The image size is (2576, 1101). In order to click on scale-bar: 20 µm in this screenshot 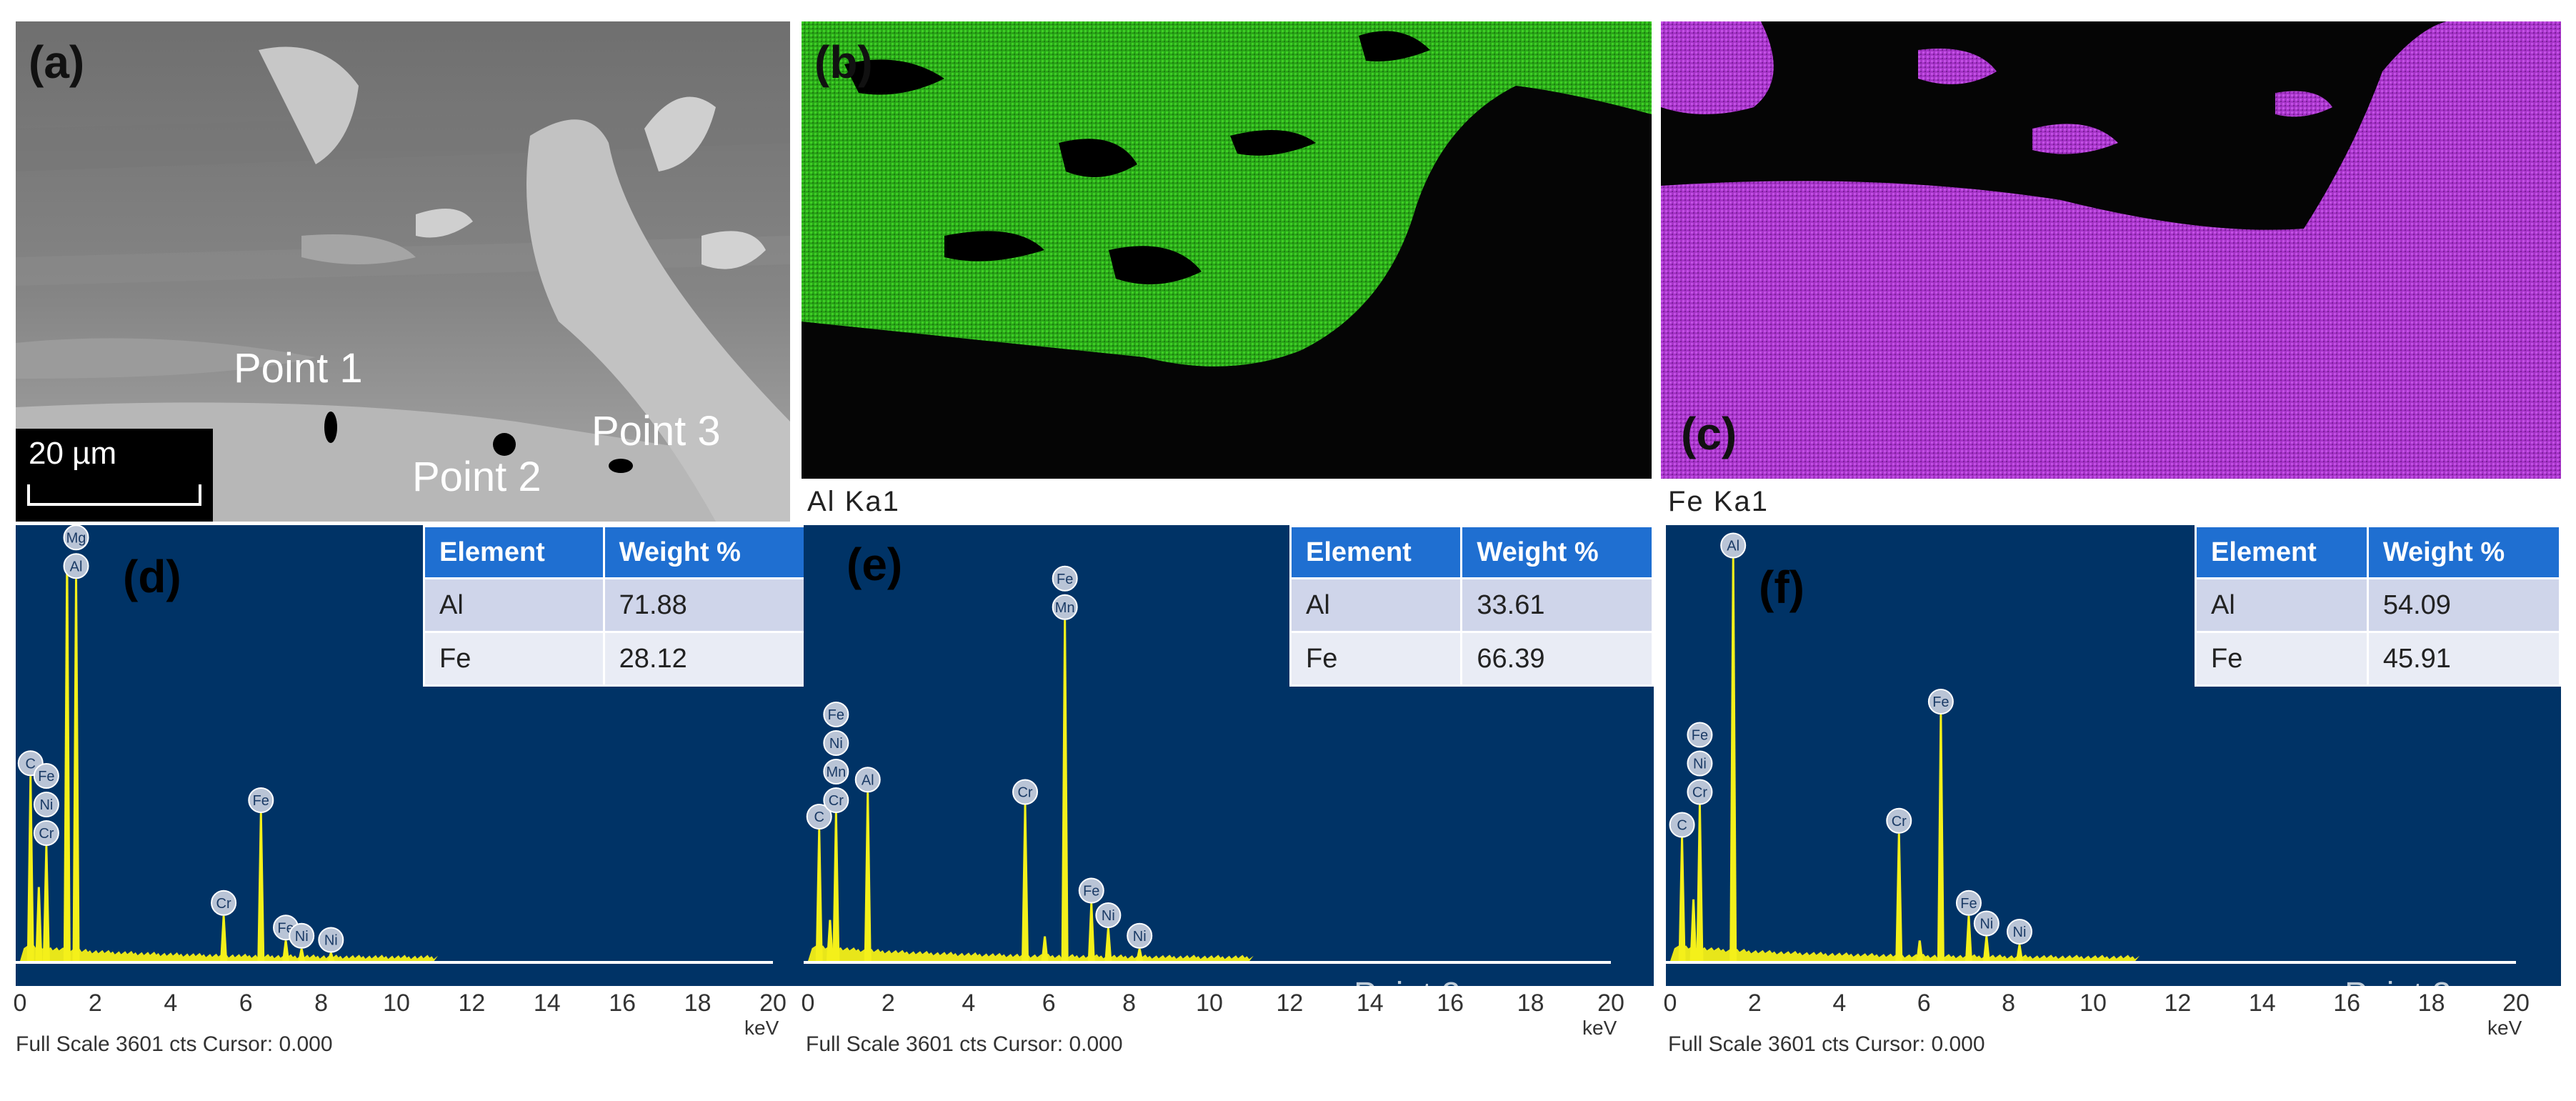, I will do `click(114, 475)`.